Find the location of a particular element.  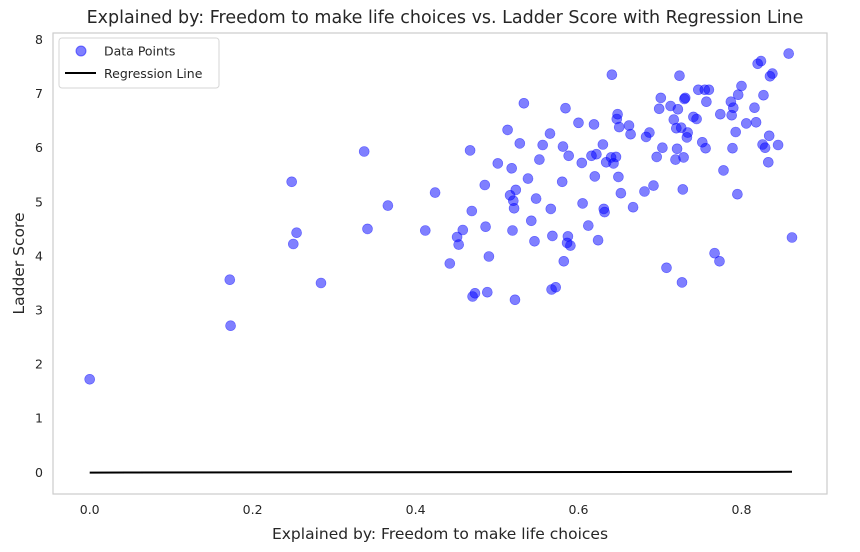

regression-layer is located at coordinates (441, 472).